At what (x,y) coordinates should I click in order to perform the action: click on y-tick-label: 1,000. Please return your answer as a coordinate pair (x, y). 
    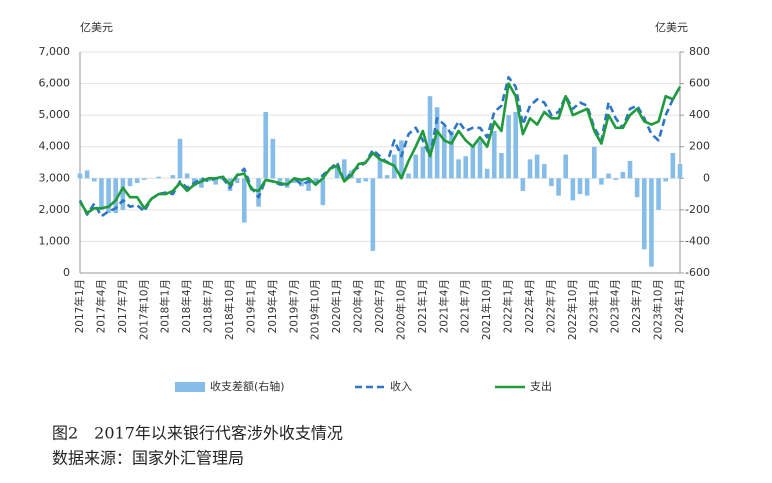
    Looking at the image, I should click on (55, 240).